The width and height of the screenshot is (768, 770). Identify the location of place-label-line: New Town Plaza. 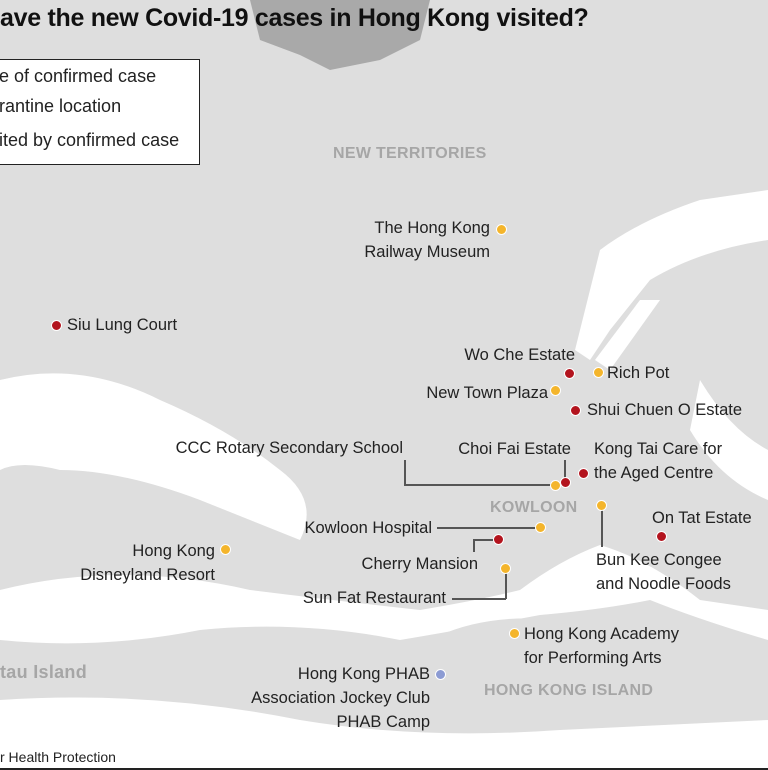
(487, 393).